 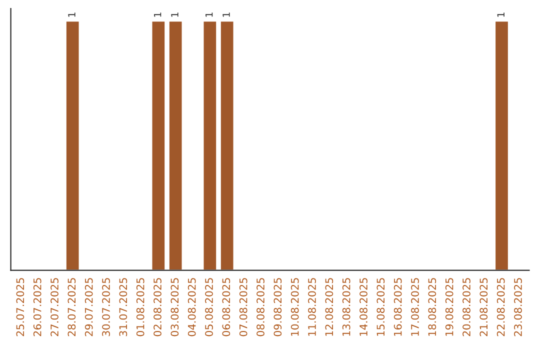 I want to click on x-tick-label: 22.08.2025, so click(x=500, y=307).